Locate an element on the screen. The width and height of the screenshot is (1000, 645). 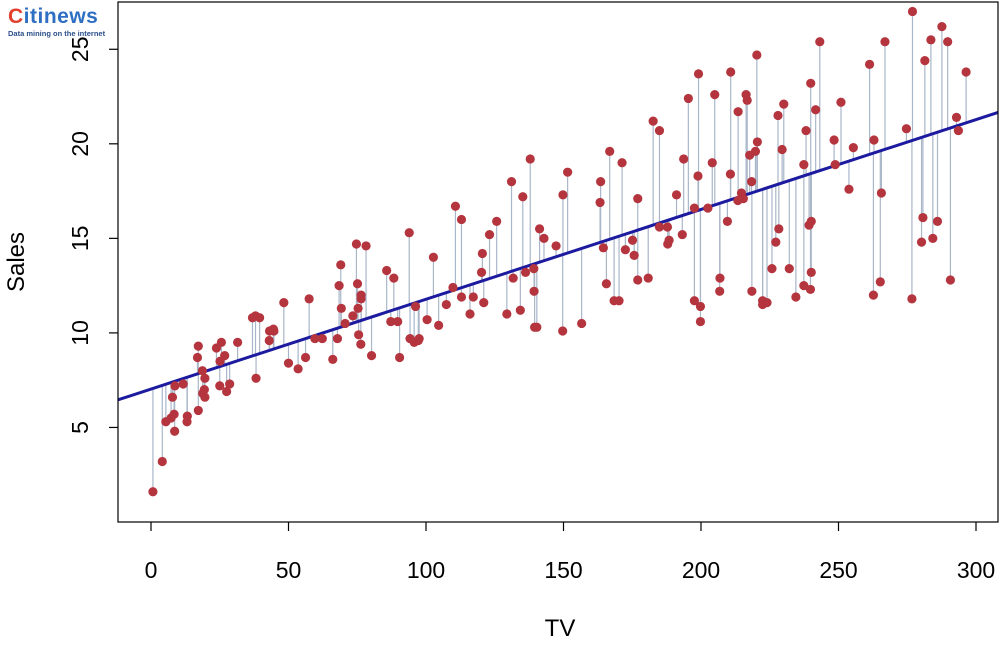
x-axis: 0 50 100 150 200 250 300 is located at coordinates (570, 552).